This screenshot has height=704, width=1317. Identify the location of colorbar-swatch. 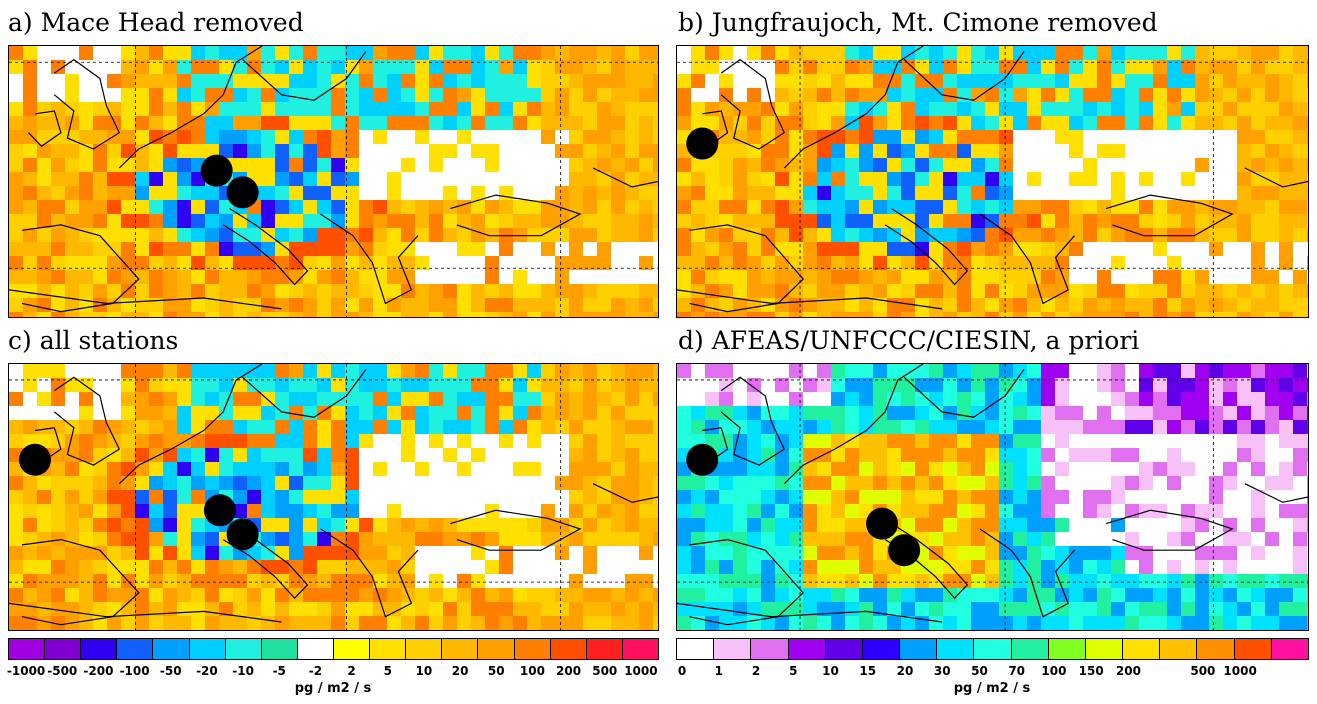
(352, 649).